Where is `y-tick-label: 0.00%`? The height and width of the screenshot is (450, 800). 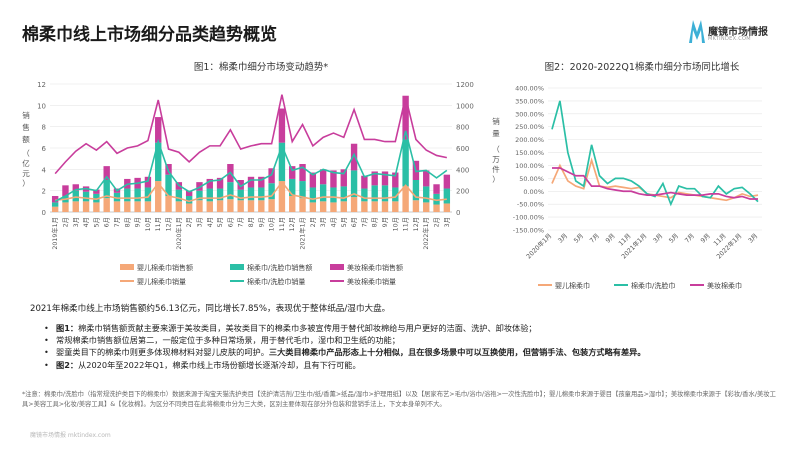 y-tick-label: 0.00% is located at coordinates (533, 192).